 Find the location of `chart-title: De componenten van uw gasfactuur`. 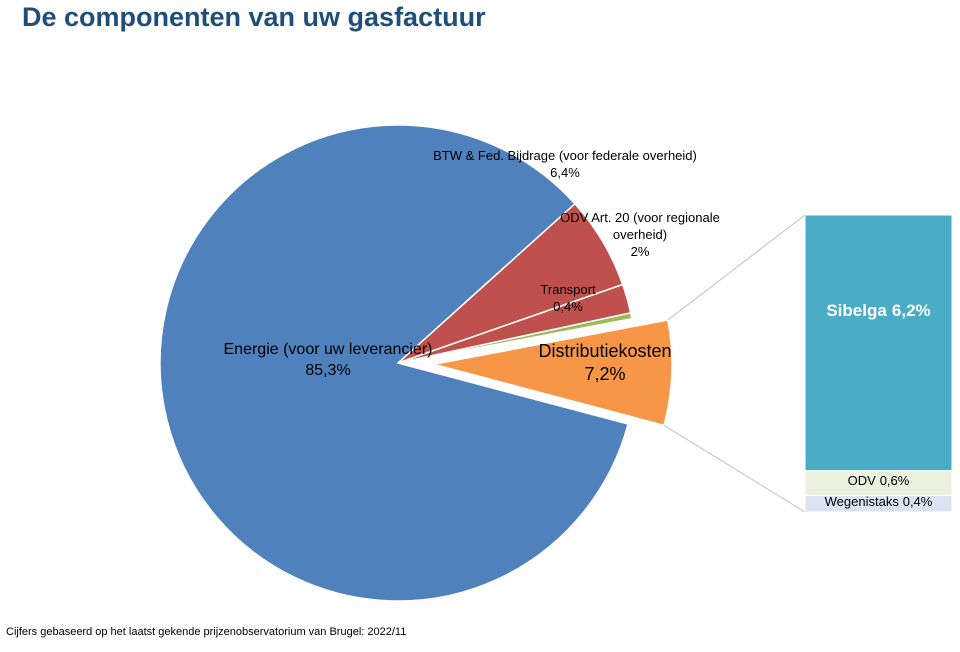

chart-title: De componenten van uw gasfactuur is located at coordinates (254, 17).